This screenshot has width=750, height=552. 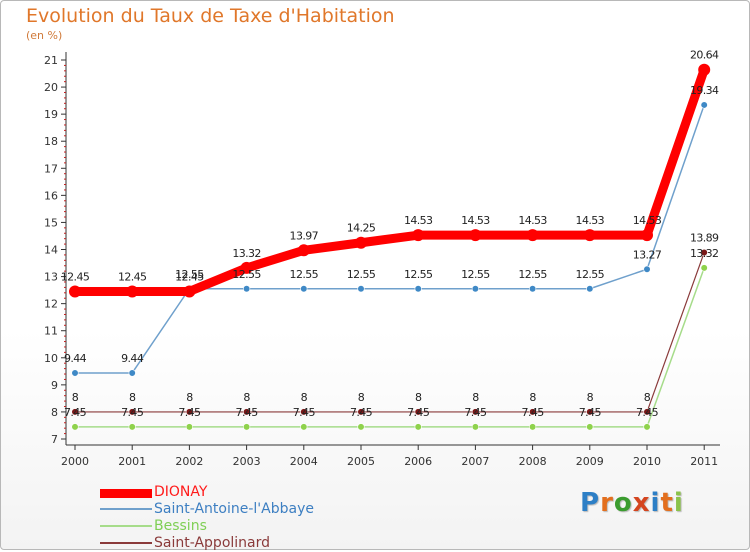 I want to click on logo-letter: x, so click(x=641, y=503).